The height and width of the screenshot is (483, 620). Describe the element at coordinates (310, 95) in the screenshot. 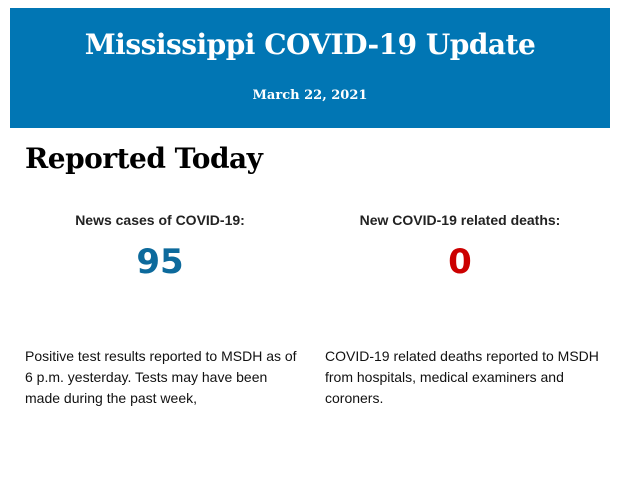

I see `update-date: March 22, 2021` at that location.